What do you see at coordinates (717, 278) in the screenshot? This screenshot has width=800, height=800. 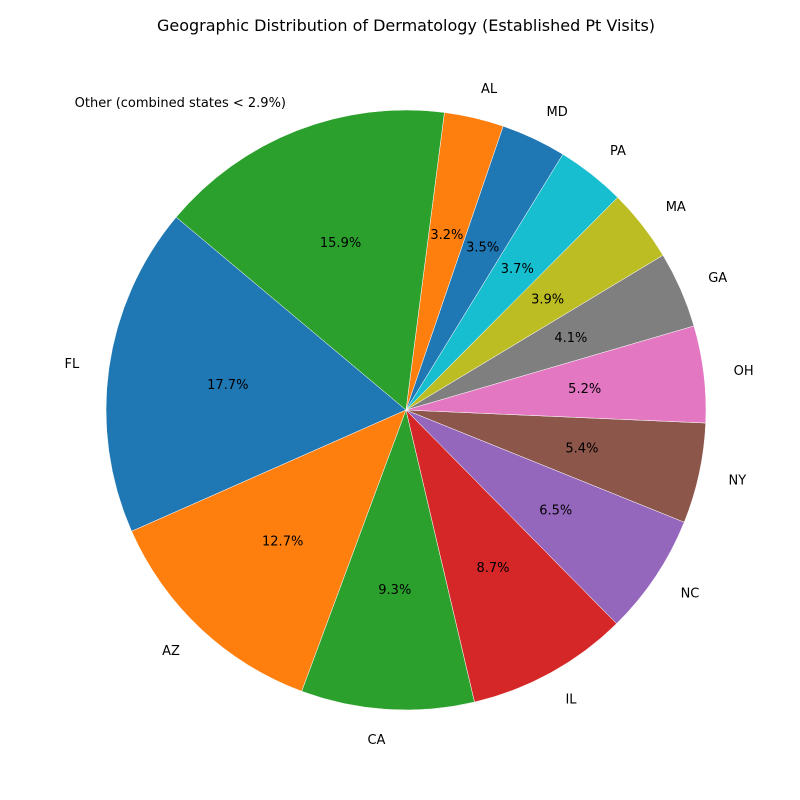 I see `slice-label-ga: GA` at bounding box center [717, 278].